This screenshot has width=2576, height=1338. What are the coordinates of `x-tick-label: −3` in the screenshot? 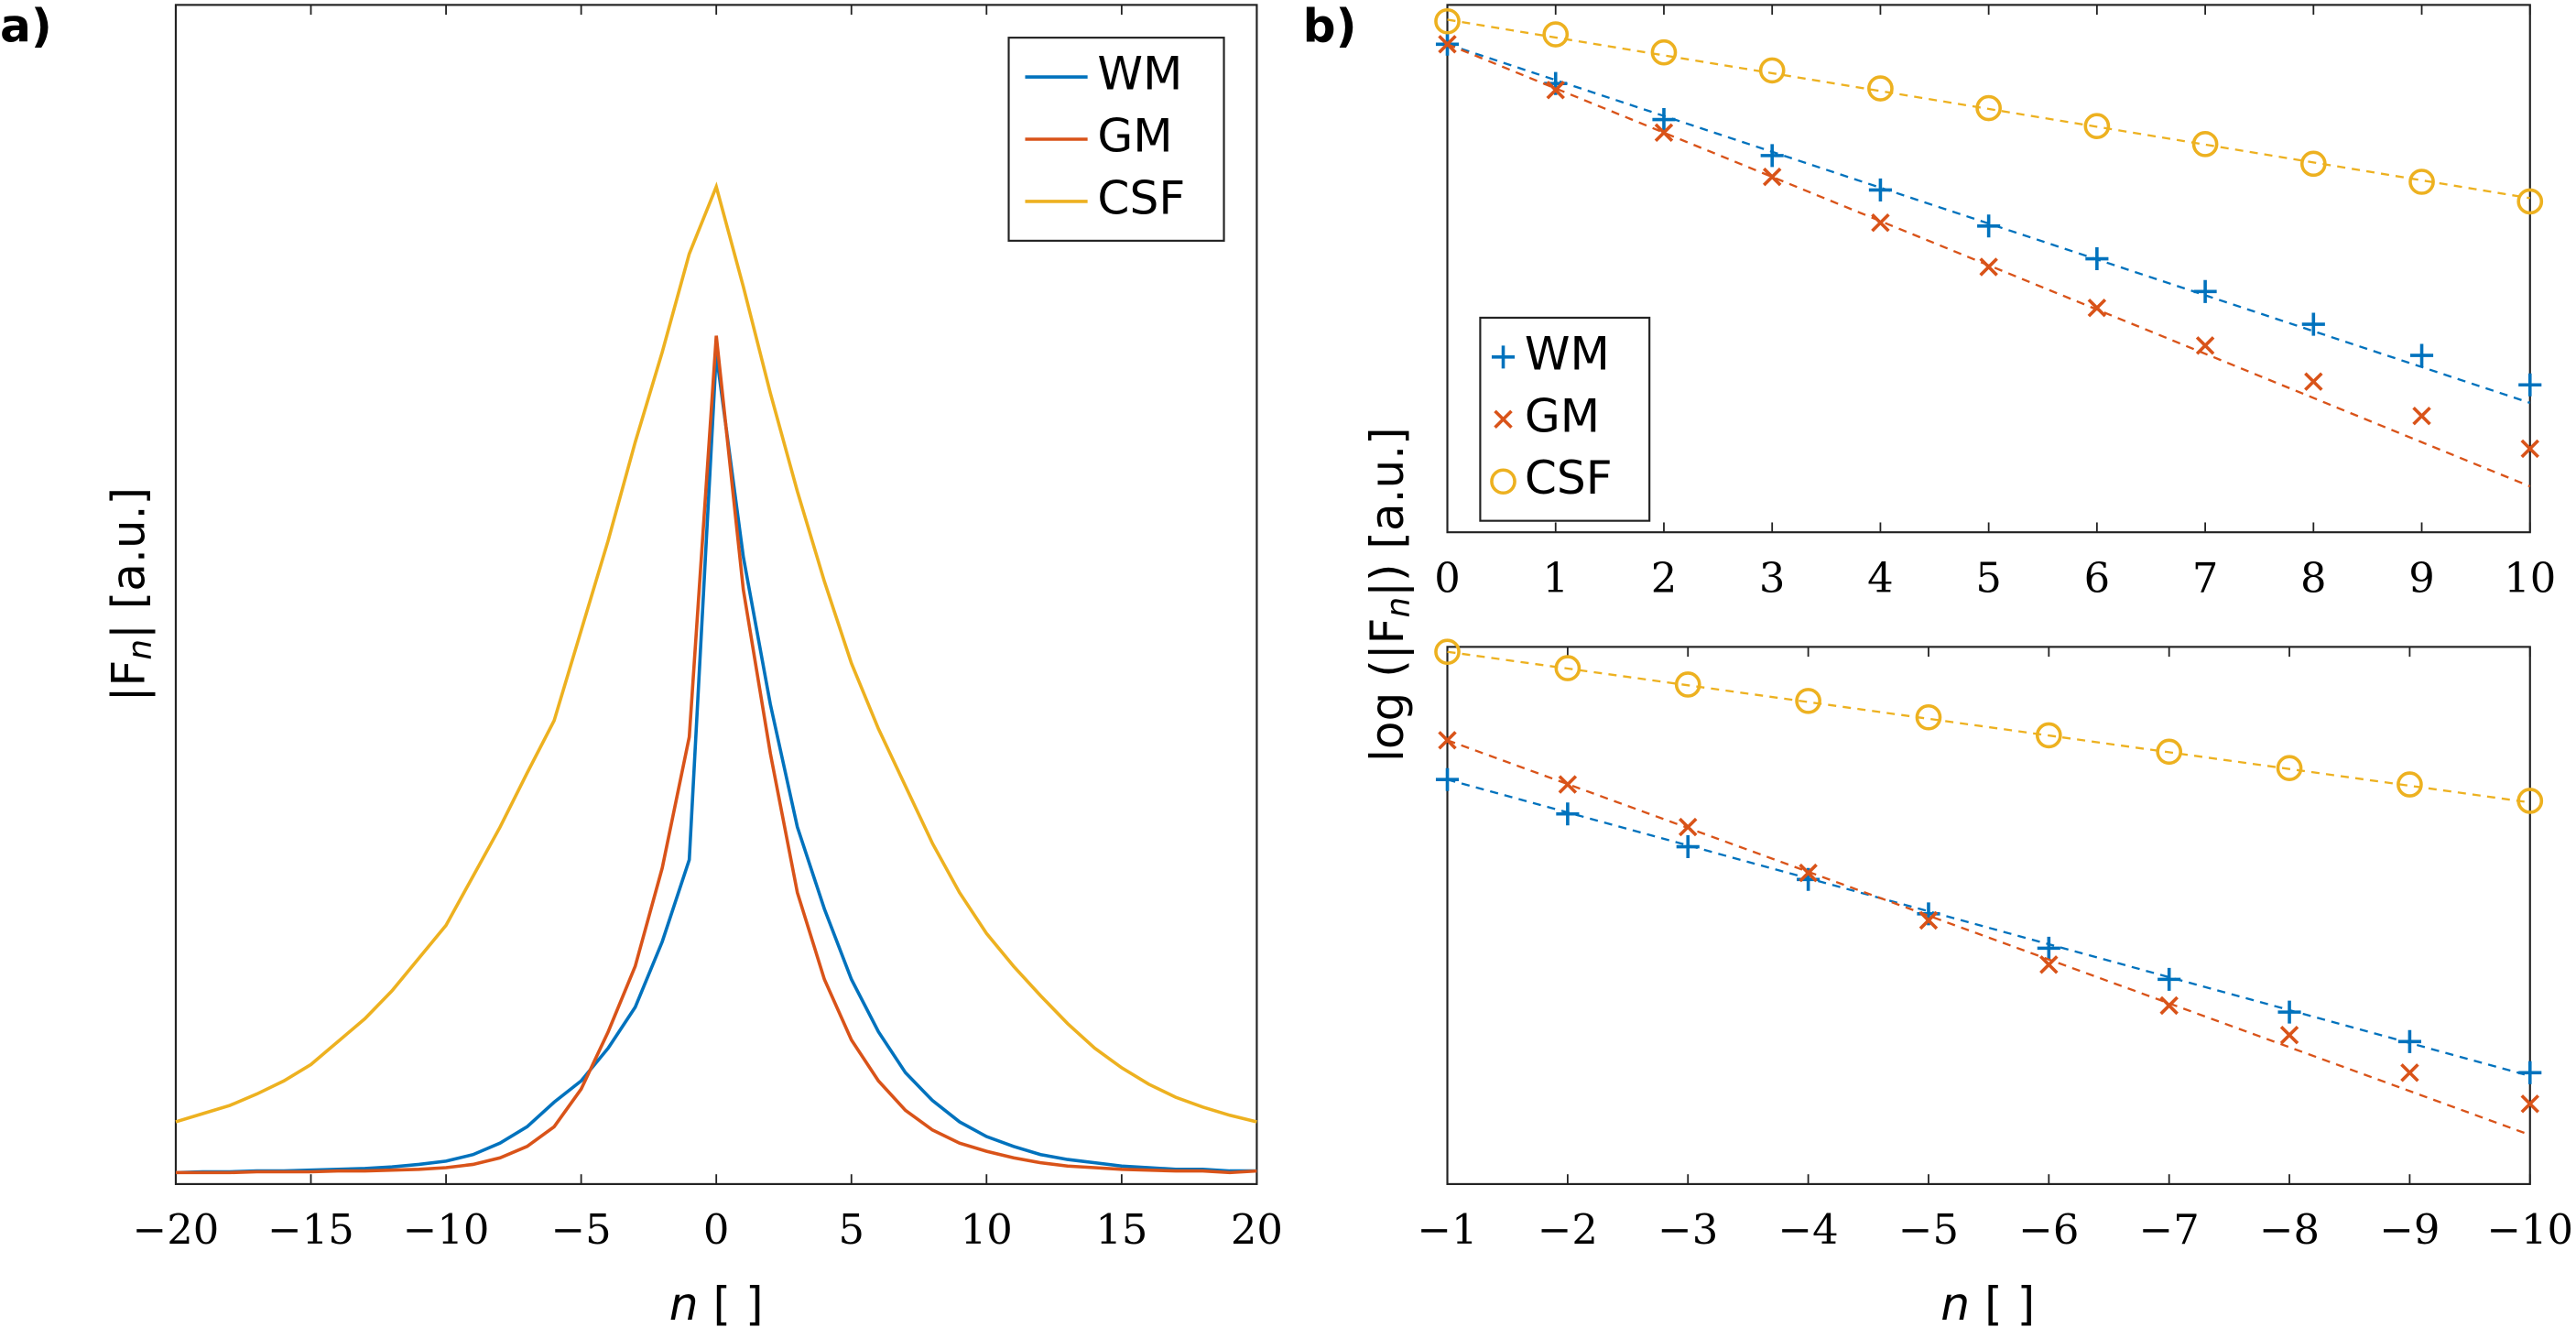 It's located at (1688, 1229).